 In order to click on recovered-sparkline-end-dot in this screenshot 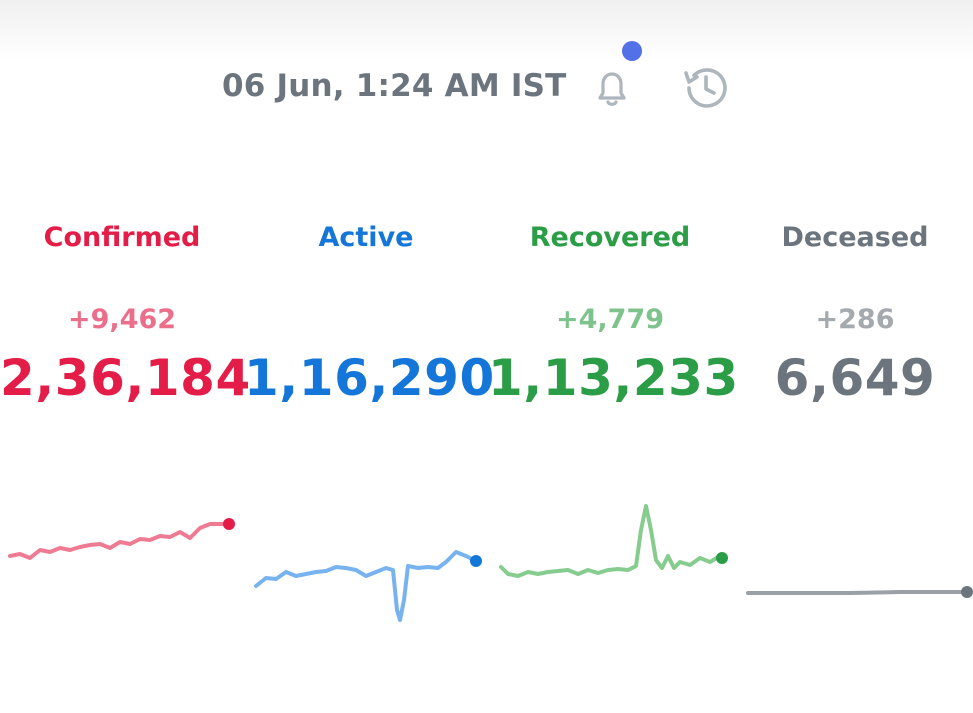, I will do `click(722, 558)`.